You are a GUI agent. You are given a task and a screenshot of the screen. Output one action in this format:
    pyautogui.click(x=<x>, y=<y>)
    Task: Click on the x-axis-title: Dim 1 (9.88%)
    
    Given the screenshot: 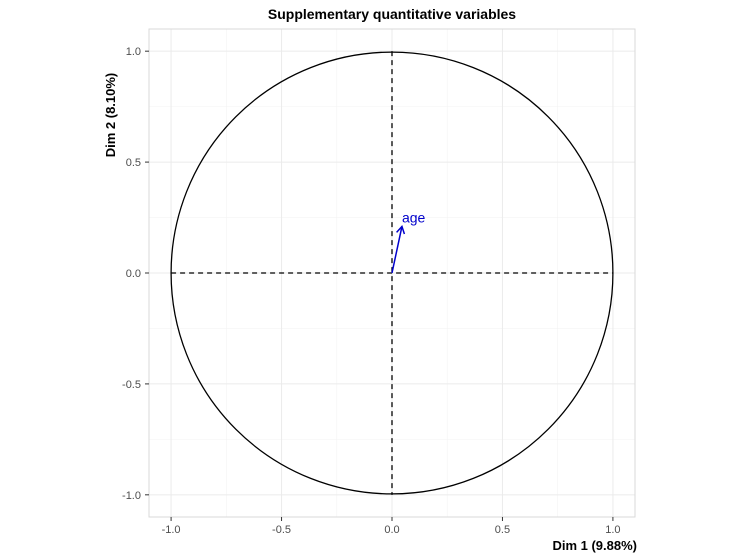 What is the action you would take?
    pyautogui.click(x=594, y=545)
    